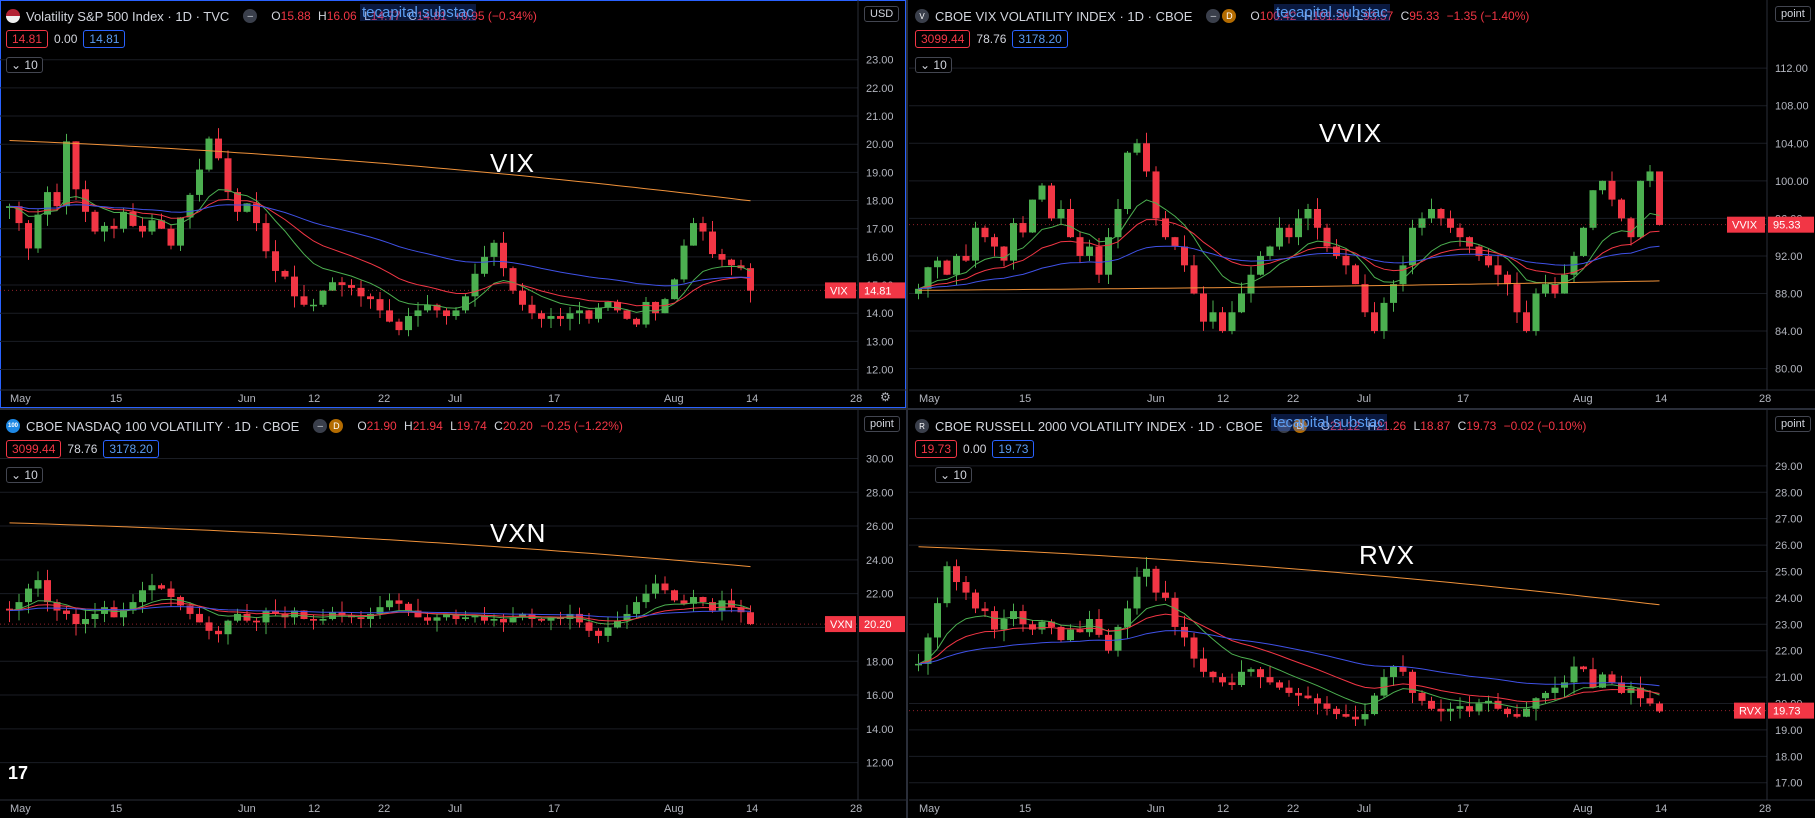 This screenshot has width=1815, height=818. I want to click on currency-button: USD, so click(882, 14).